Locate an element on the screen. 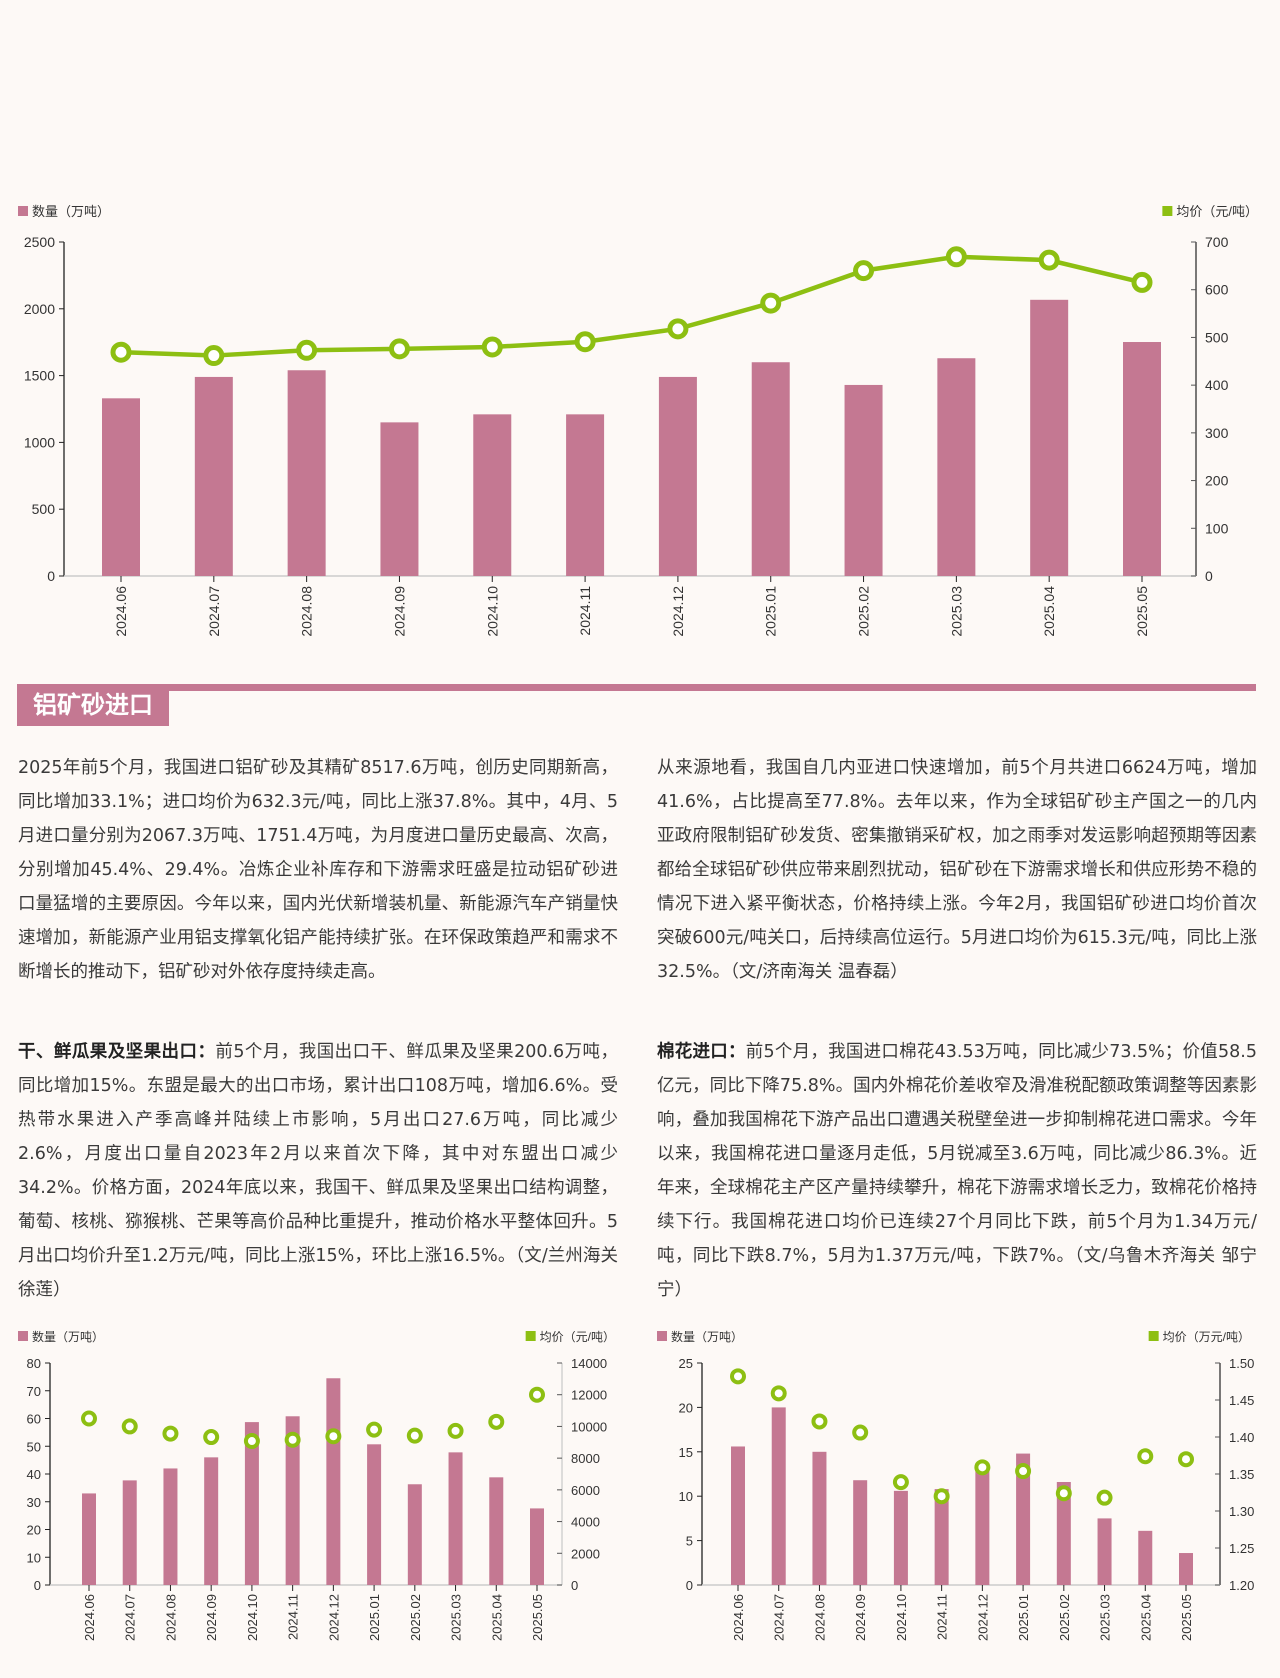 The image size is (1280, 1678). article-lead: 棉花进口： is located at coordinates (701, 1052).